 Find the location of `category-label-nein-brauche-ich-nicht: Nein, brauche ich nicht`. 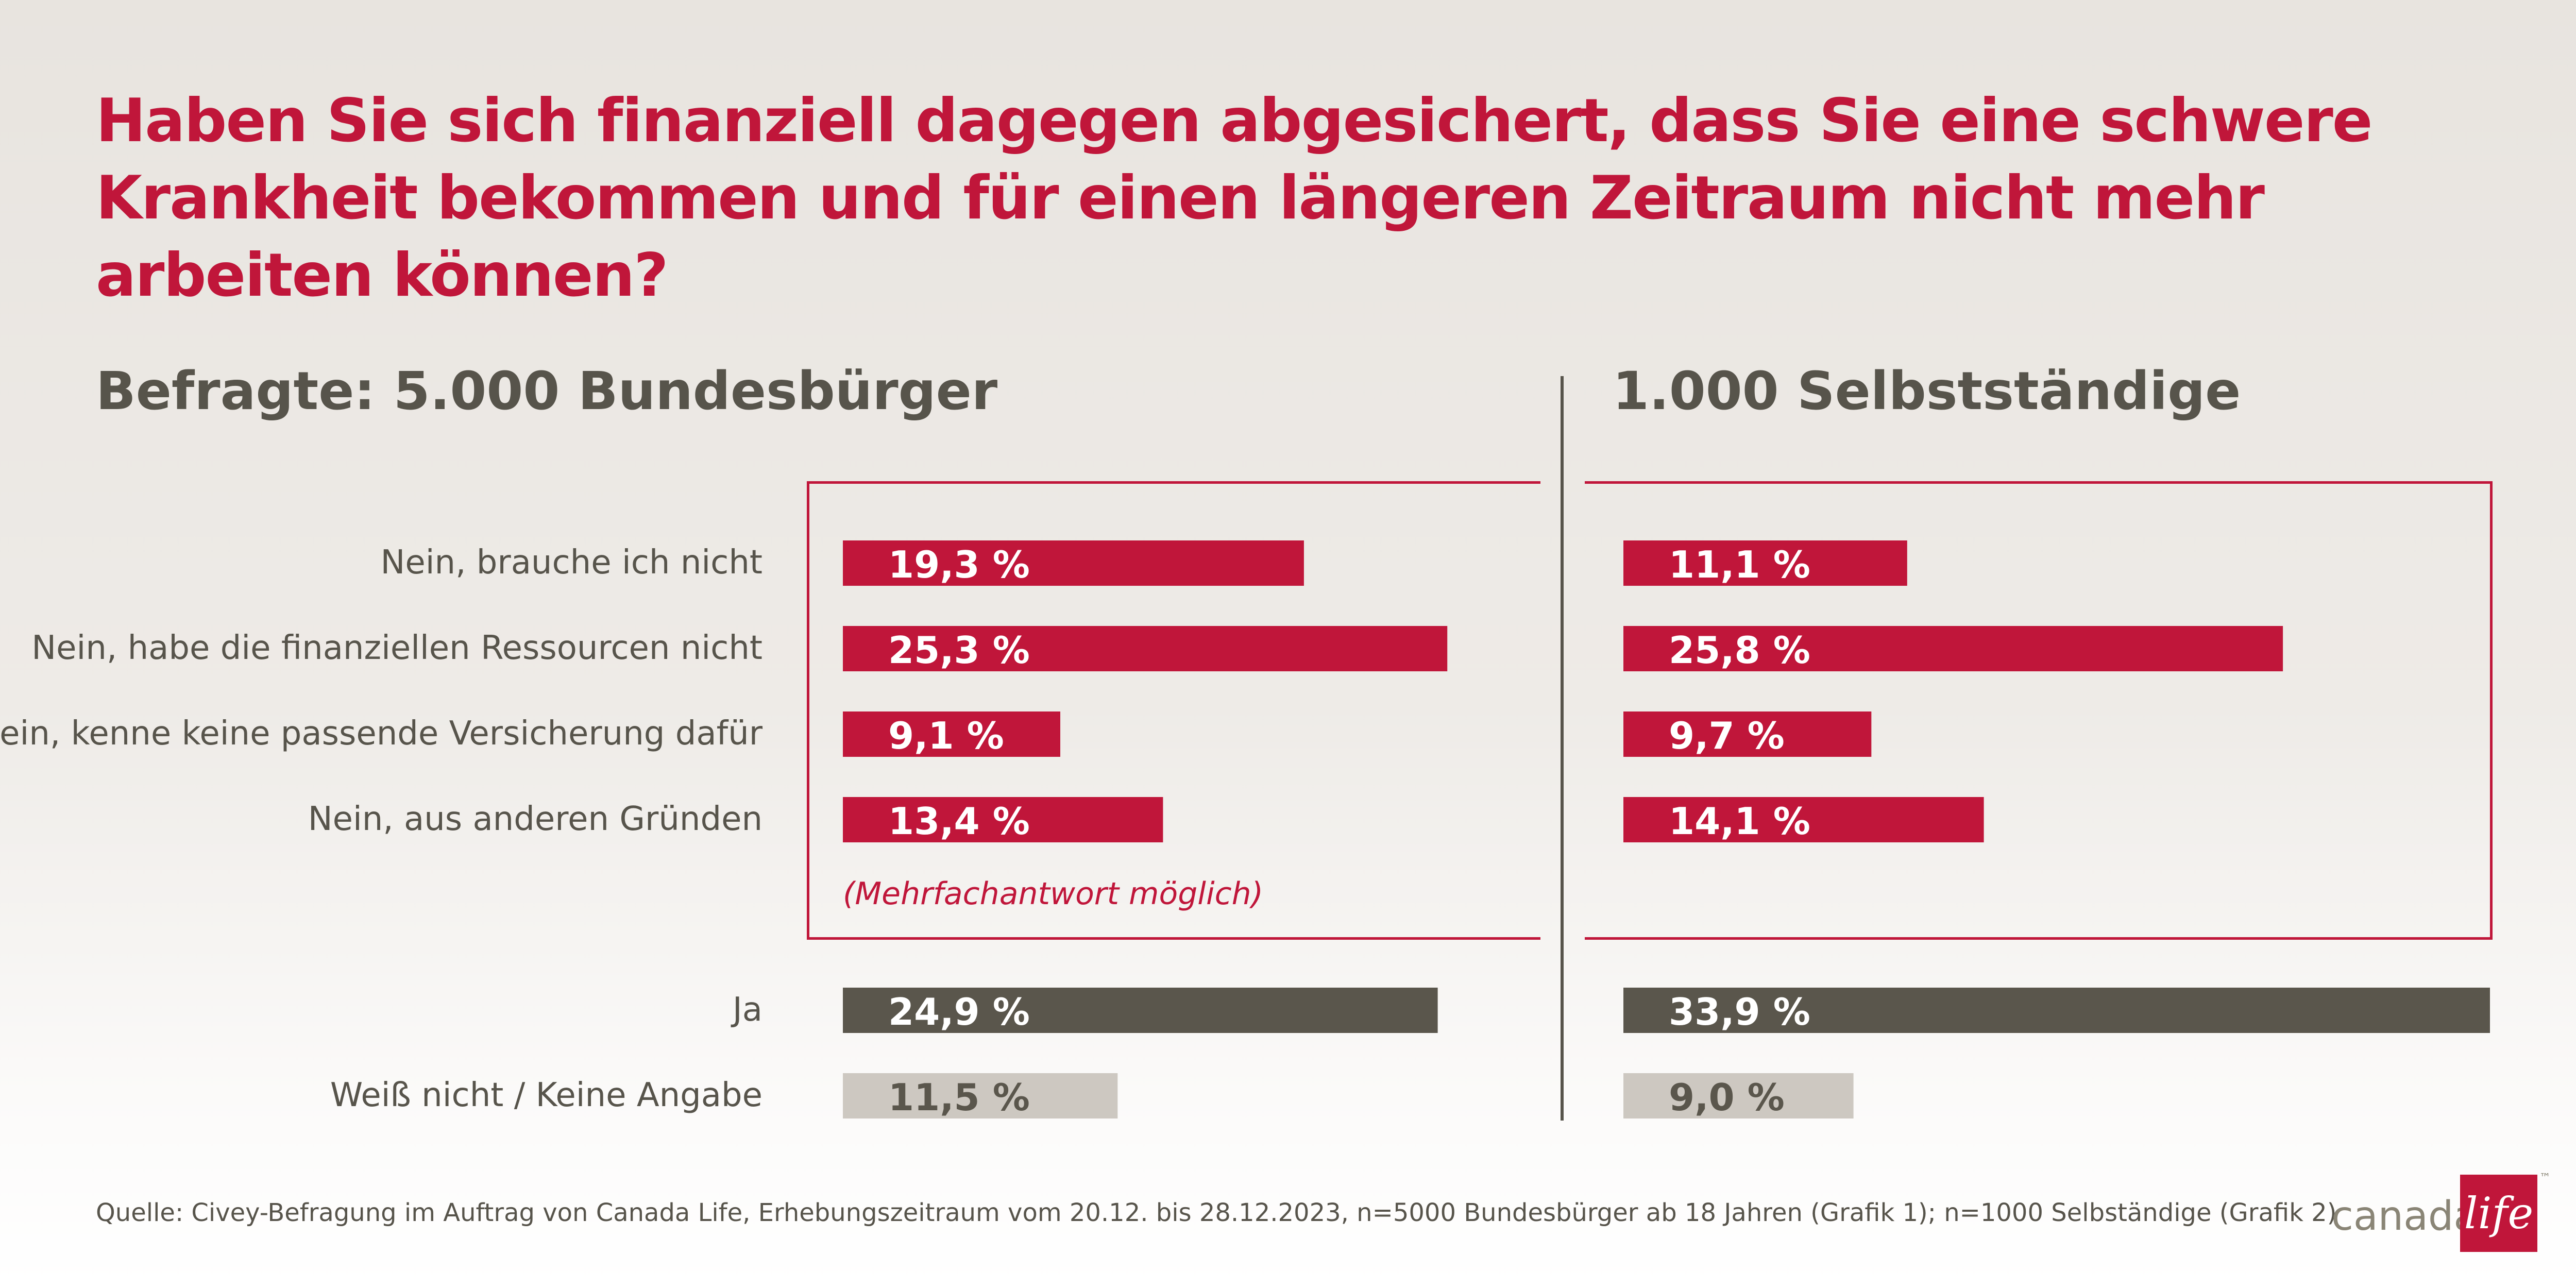

category-label-nein-brauche-ich-nicht: Nein, brauche ich nicht is located at coordinates (571, 563).